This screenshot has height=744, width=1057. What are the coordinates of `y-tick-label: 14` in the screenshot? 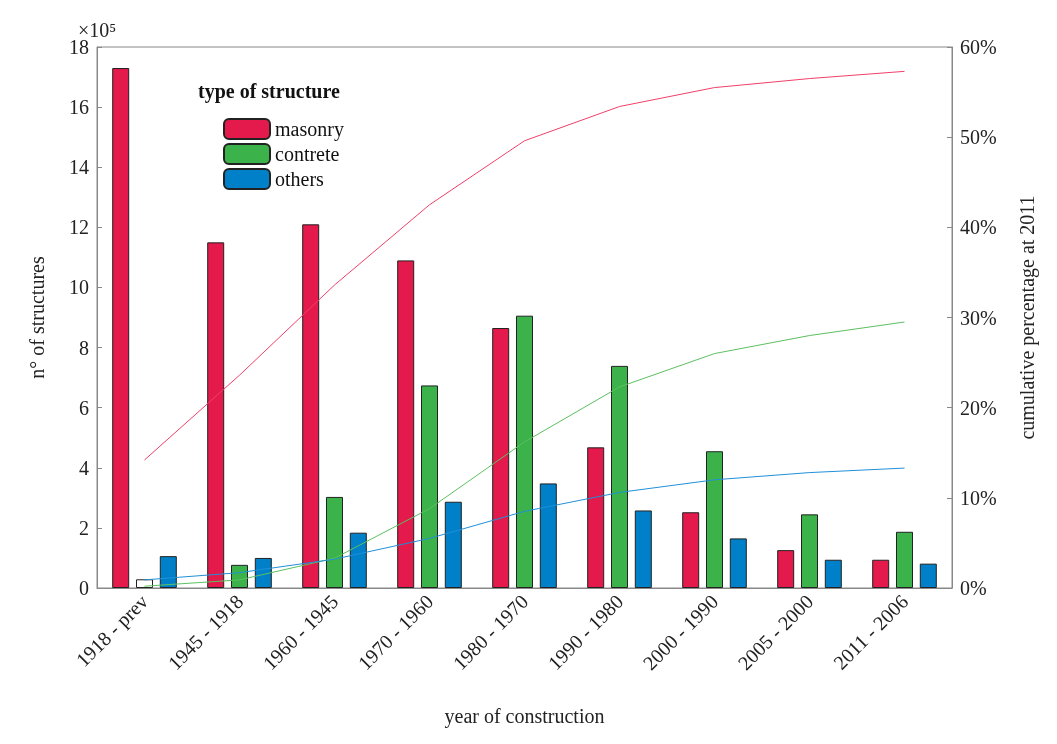 It's located at (79, 167).